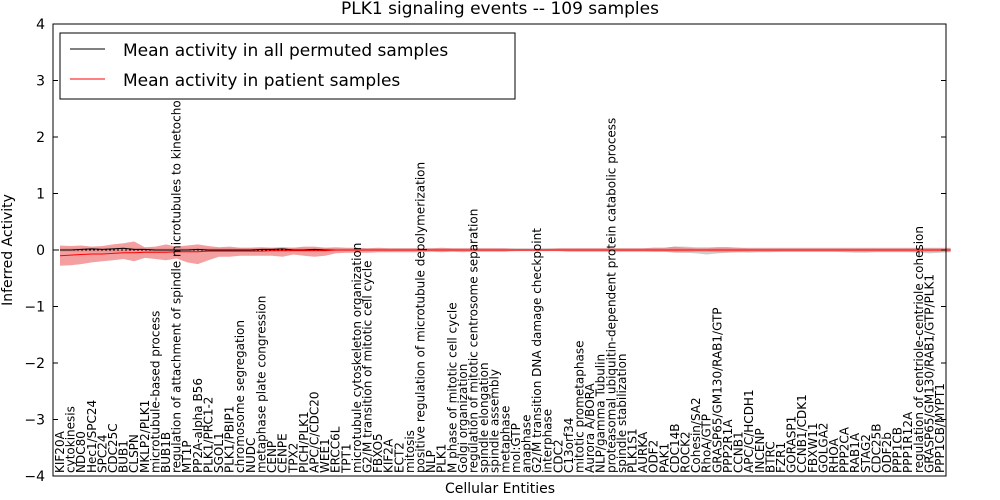 Image resolution: width=1000 pixels, height=500 pixels. I want to click on x-category-label: metaphase plate congression, so click(261, 384).